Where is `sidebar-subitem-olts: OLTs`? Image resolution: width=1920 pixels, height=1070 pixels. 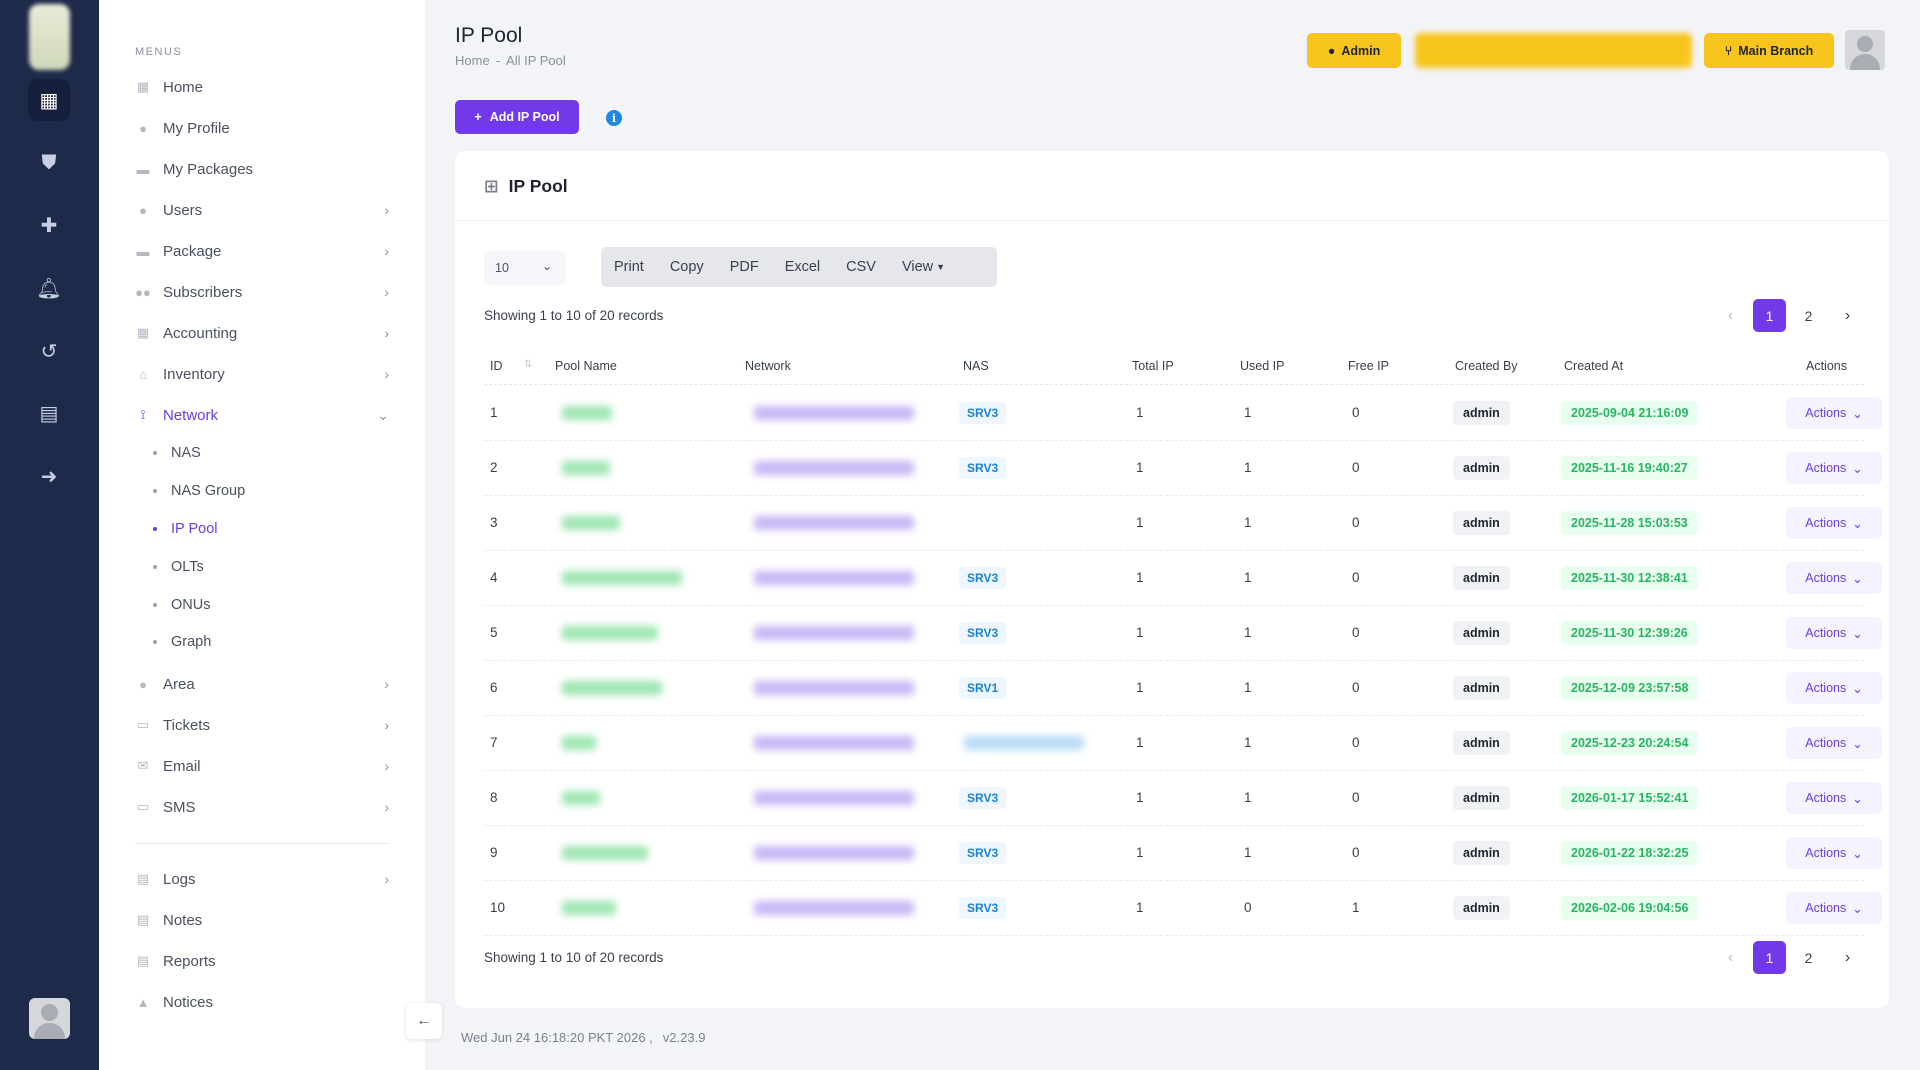
sidebar-subitem-olts: OLTs is located at coordinates (178, 567).